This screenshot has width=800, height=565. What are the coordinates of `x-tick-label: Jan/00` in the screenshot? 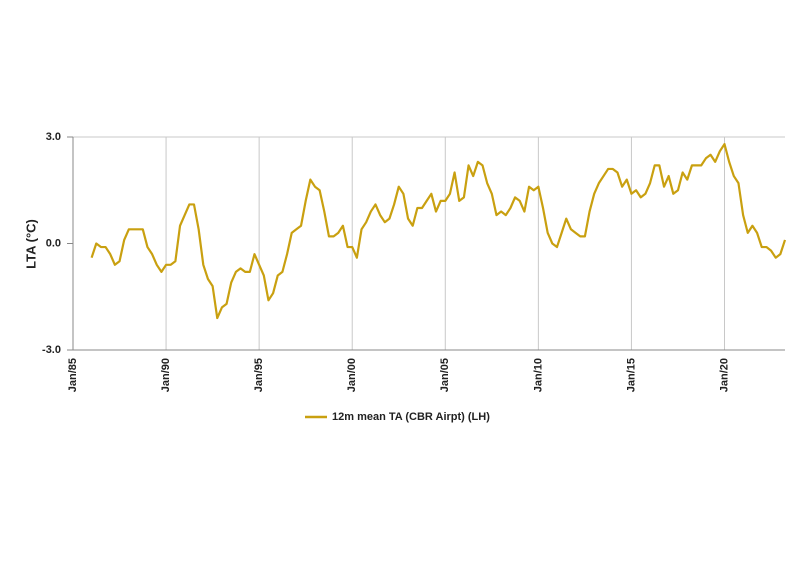 It's located at (352, 375).